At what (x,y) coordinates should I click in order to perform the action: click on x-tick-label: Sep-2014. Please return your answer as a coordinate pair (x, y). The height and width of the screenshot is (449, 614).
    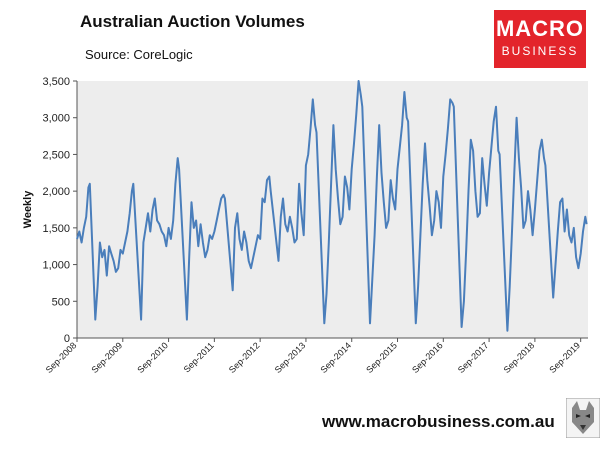
    Looking at the image, I should click on (335, 357).